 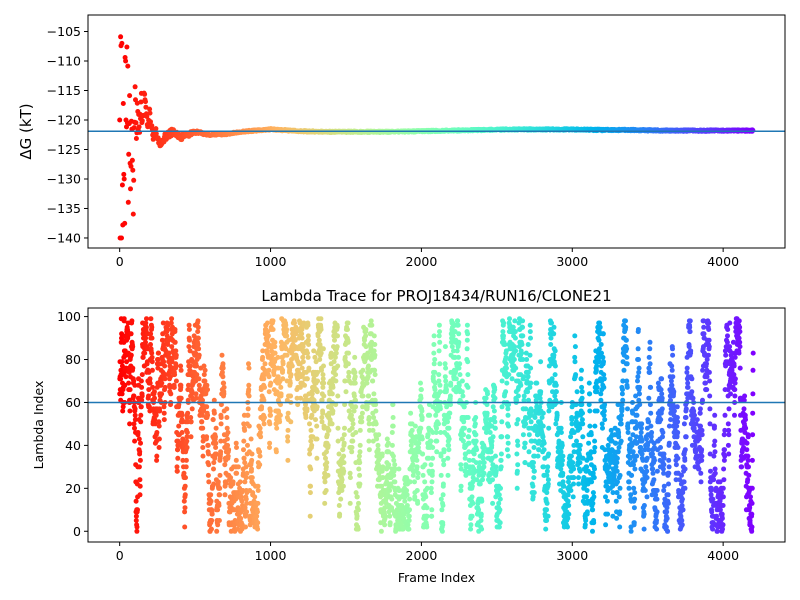 I want to click on dg-y-tick-label: −110, so click(x=64, y=61).